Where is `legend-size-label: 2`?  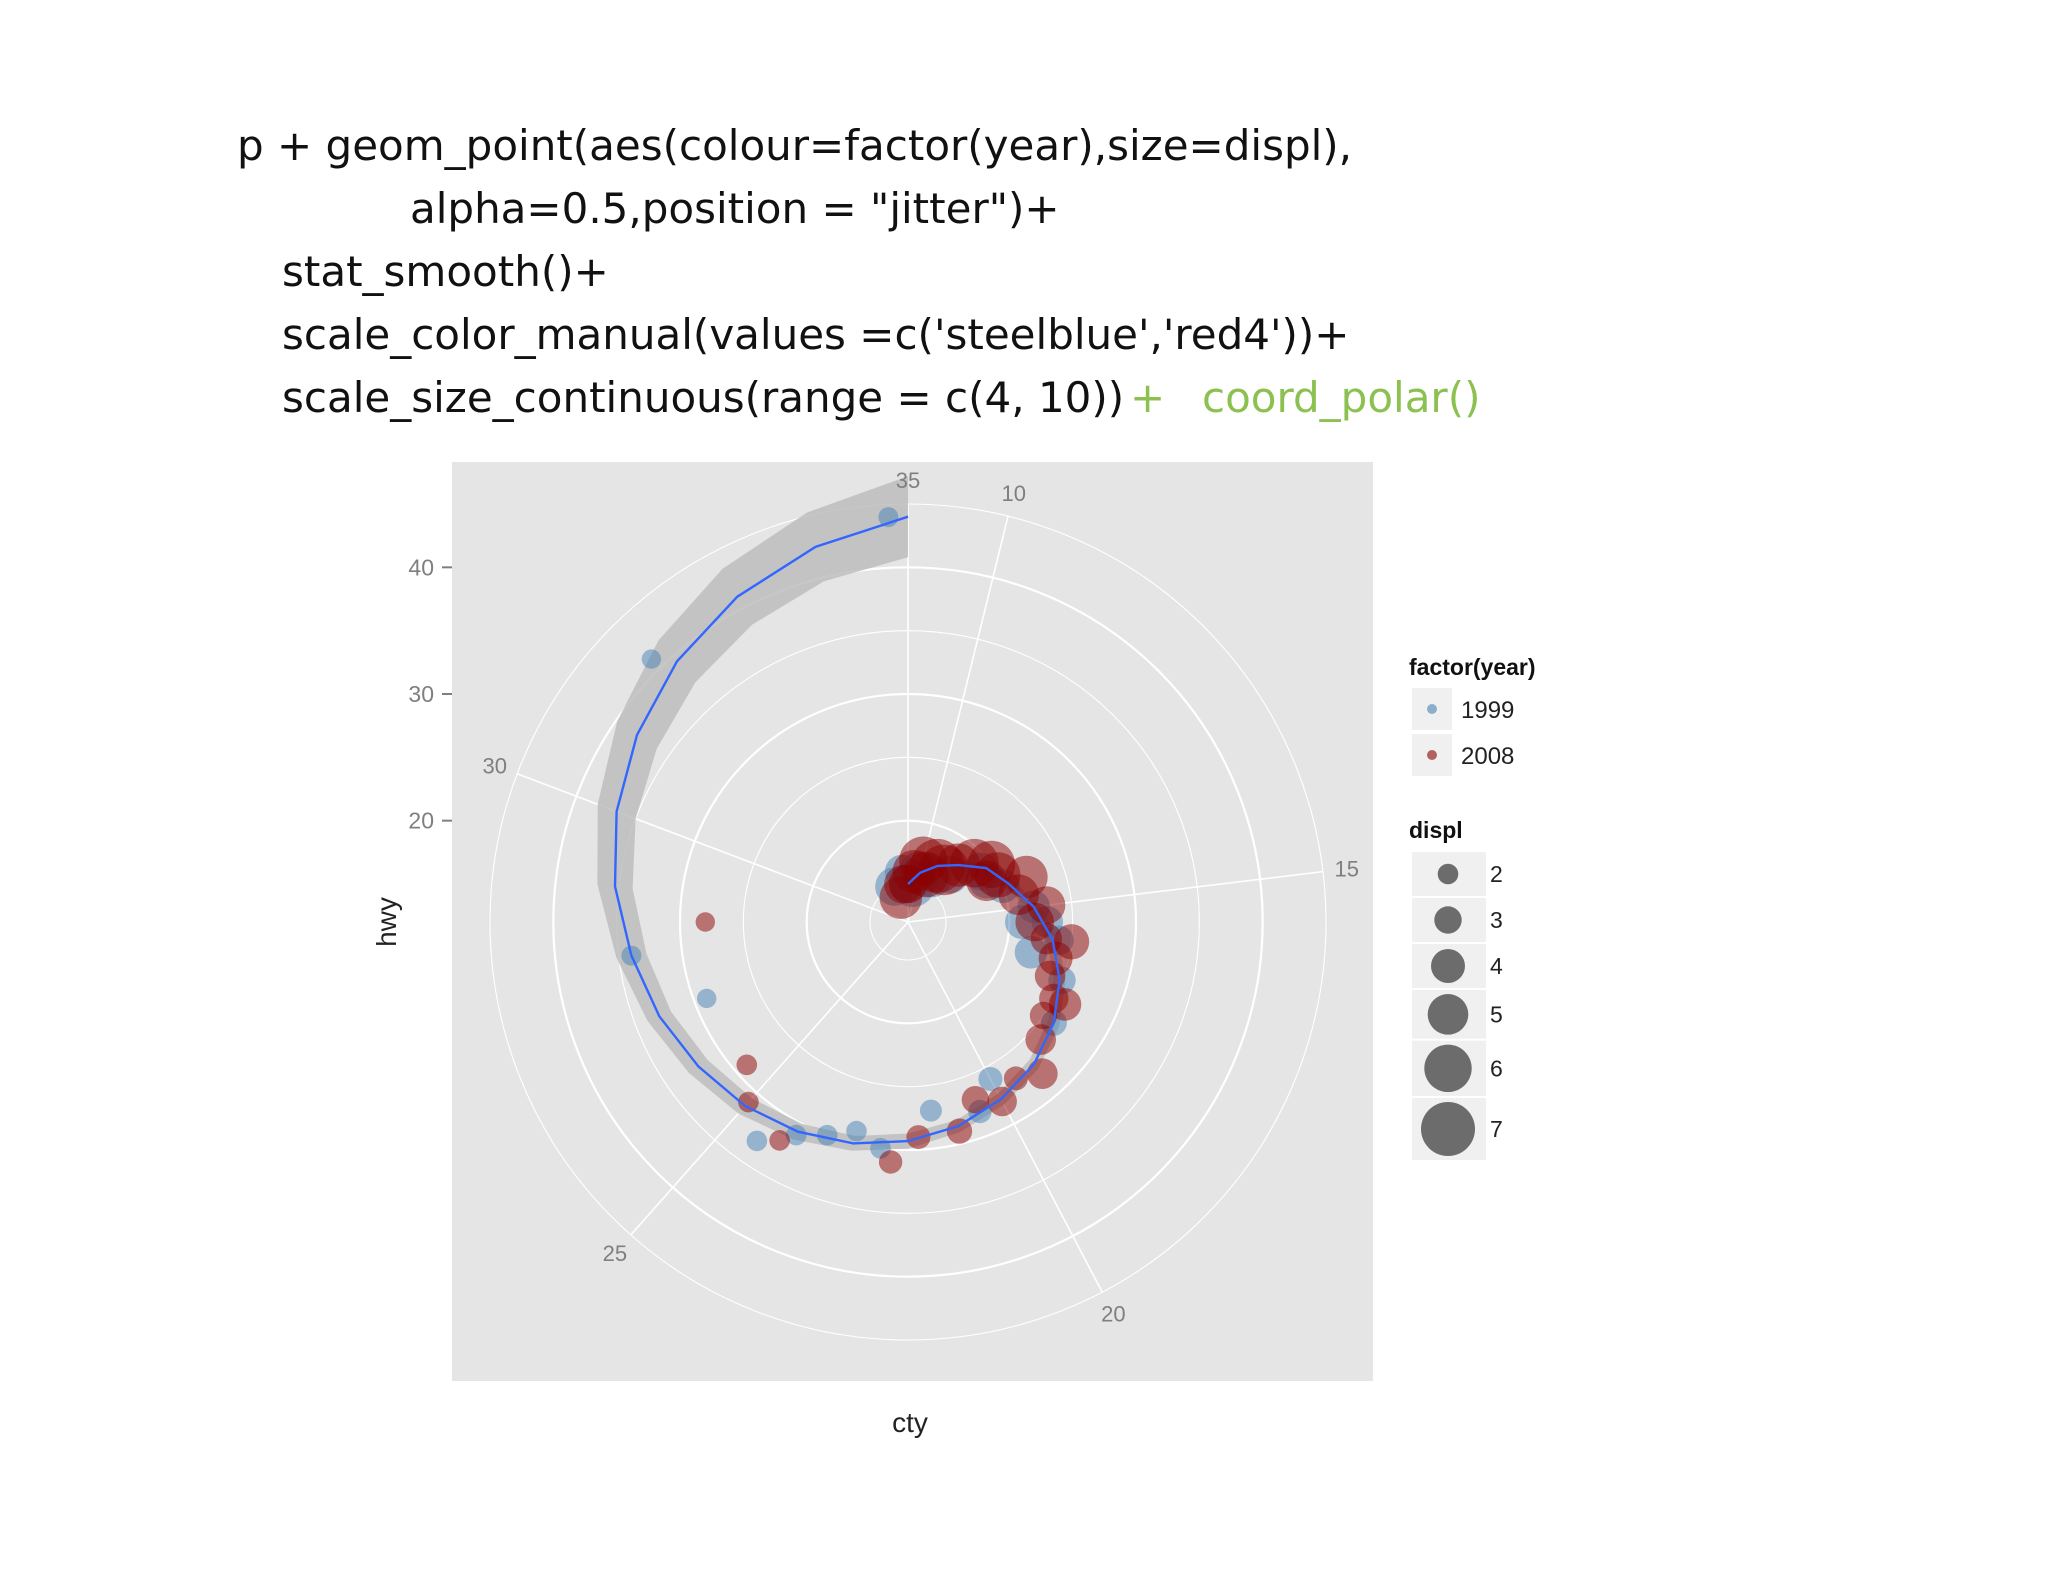
legend-size-label: 2 is located at coordinates (1496, 874).